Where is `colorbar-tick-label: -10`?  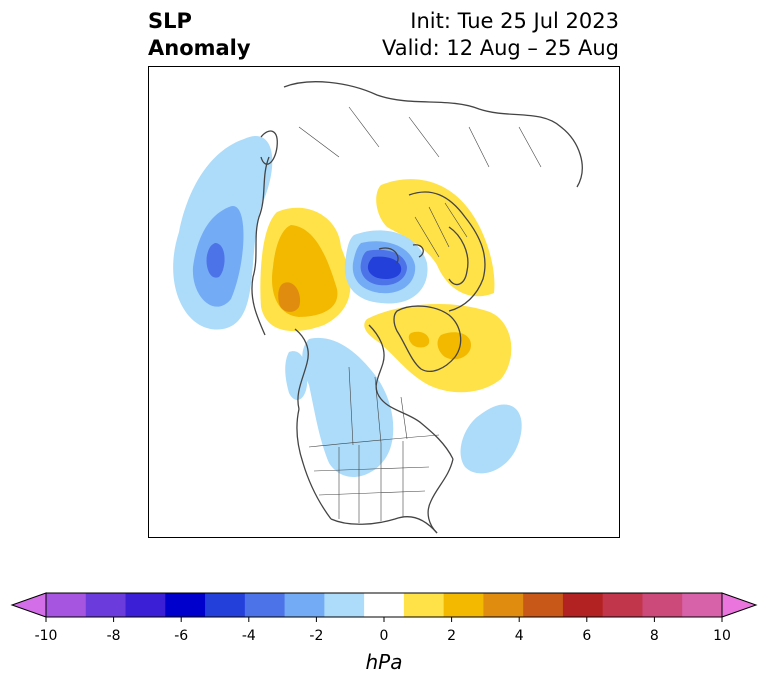 colorbar-tick-label: -10 is located at coordinates (46, 636).